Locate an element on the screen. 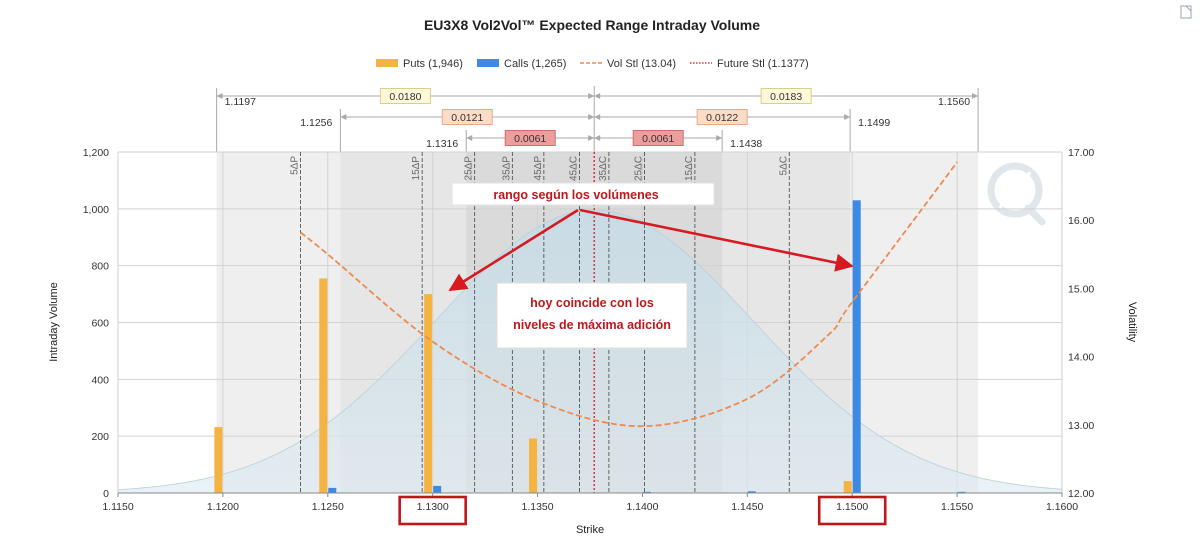 The image size is (1201, 557). y2-tick-label: 17.00 is located at coordinates (1081, 153).